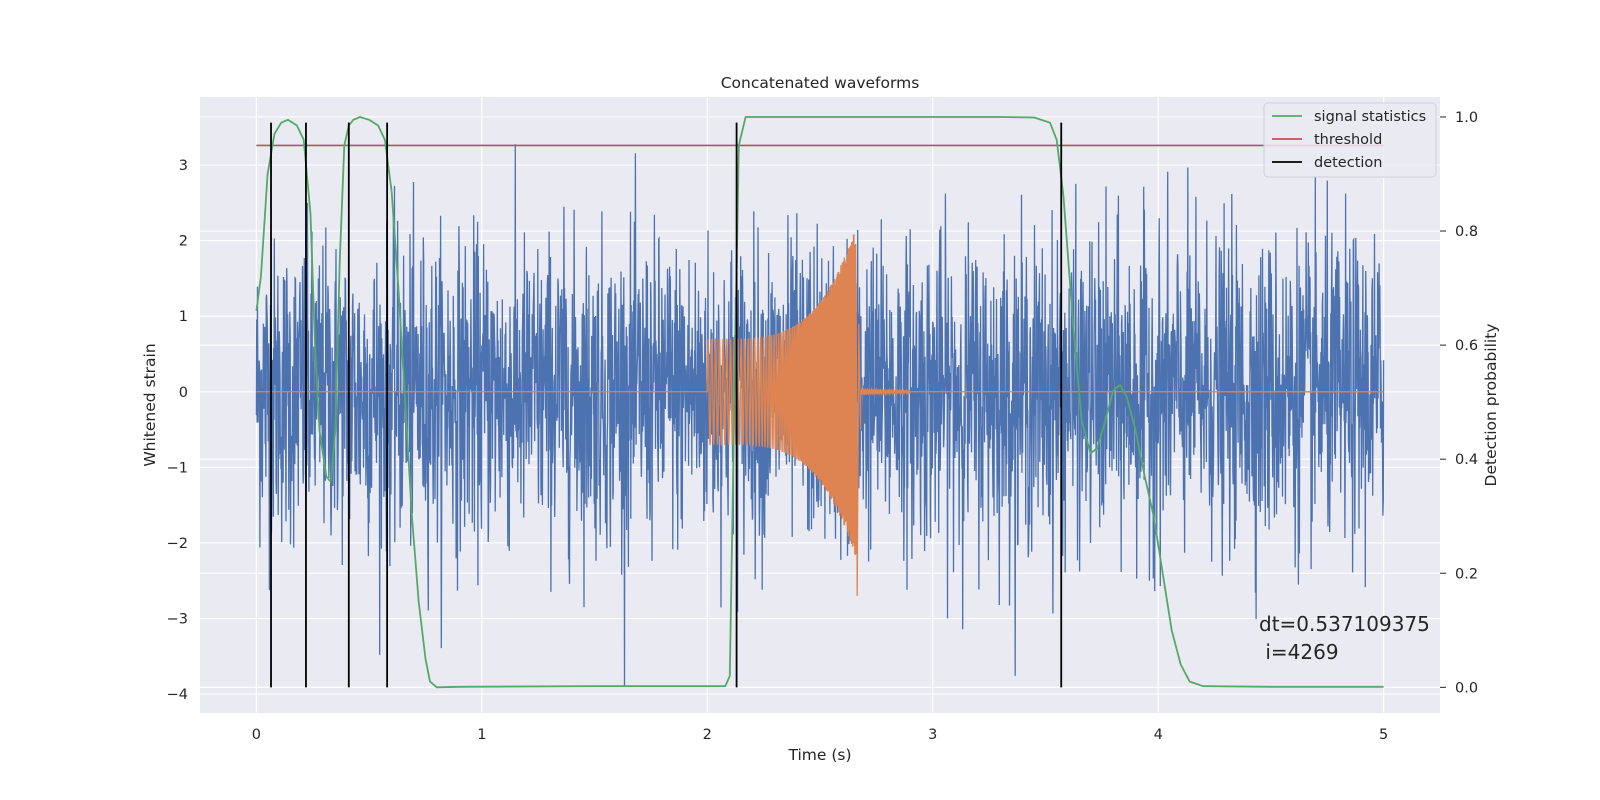 The height and width of the screenshot is (800, 1600). I want to click on legend-label-threshold: threshold, so click(1348, 140).